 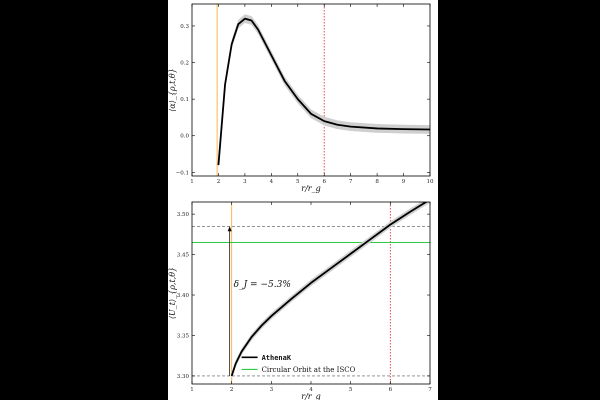 I want to click on delta-arrow-head, so click(x=229, y=229).